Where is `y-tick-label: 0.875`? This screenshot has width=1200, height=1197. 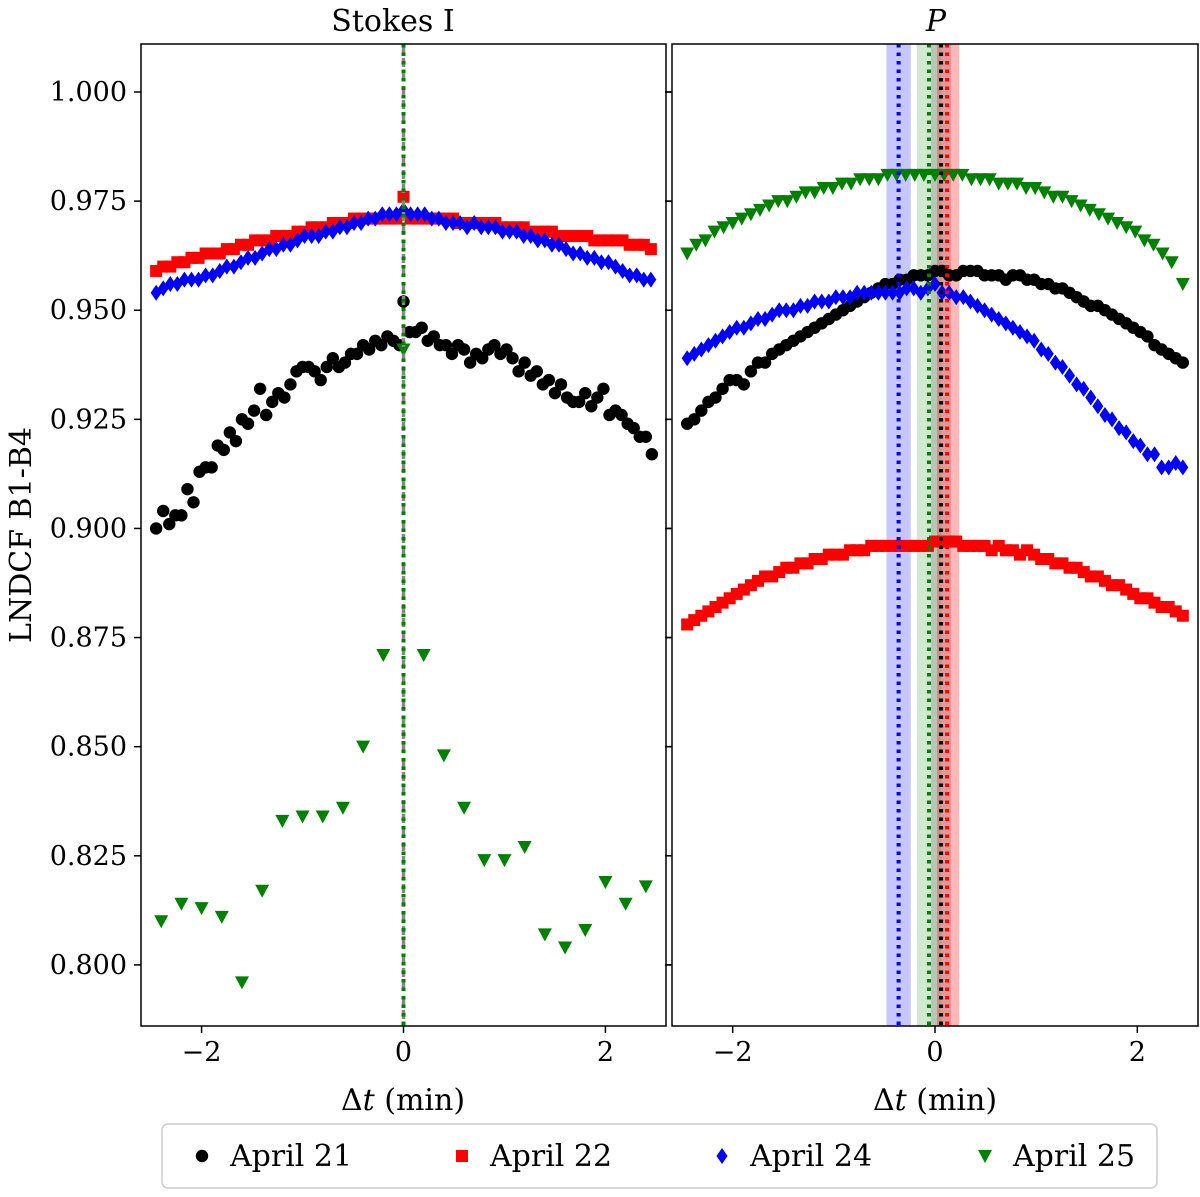 y-tick-label: 0.875 is located at coordinates (88, 638).